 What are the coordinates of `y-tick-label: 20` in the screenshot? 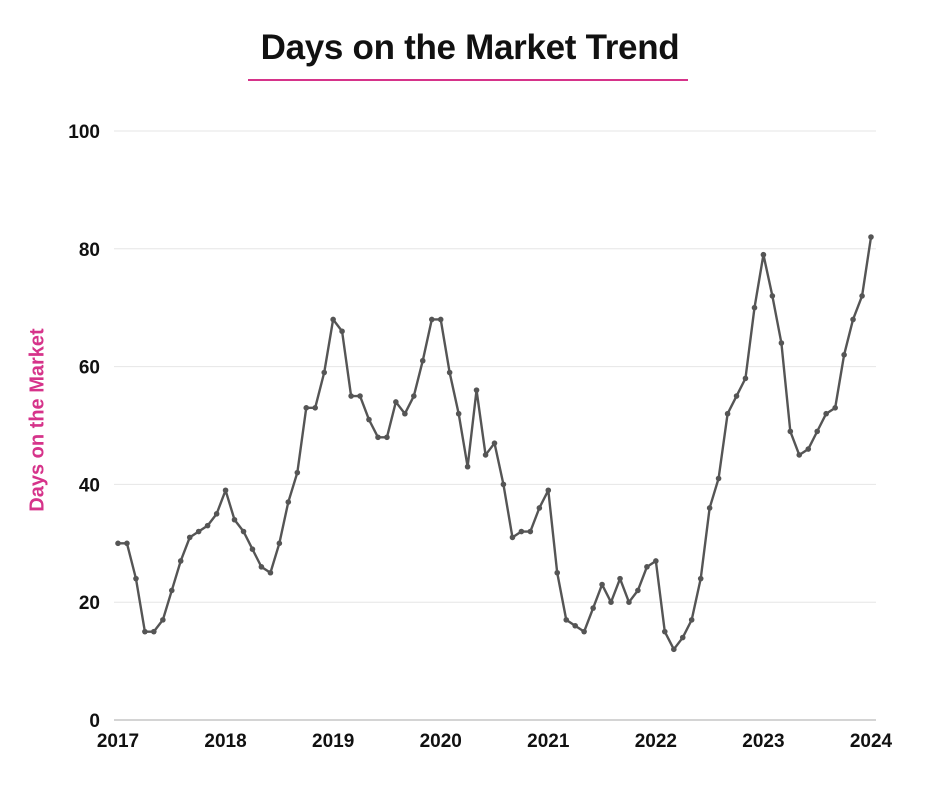 It's located at (89, 603).